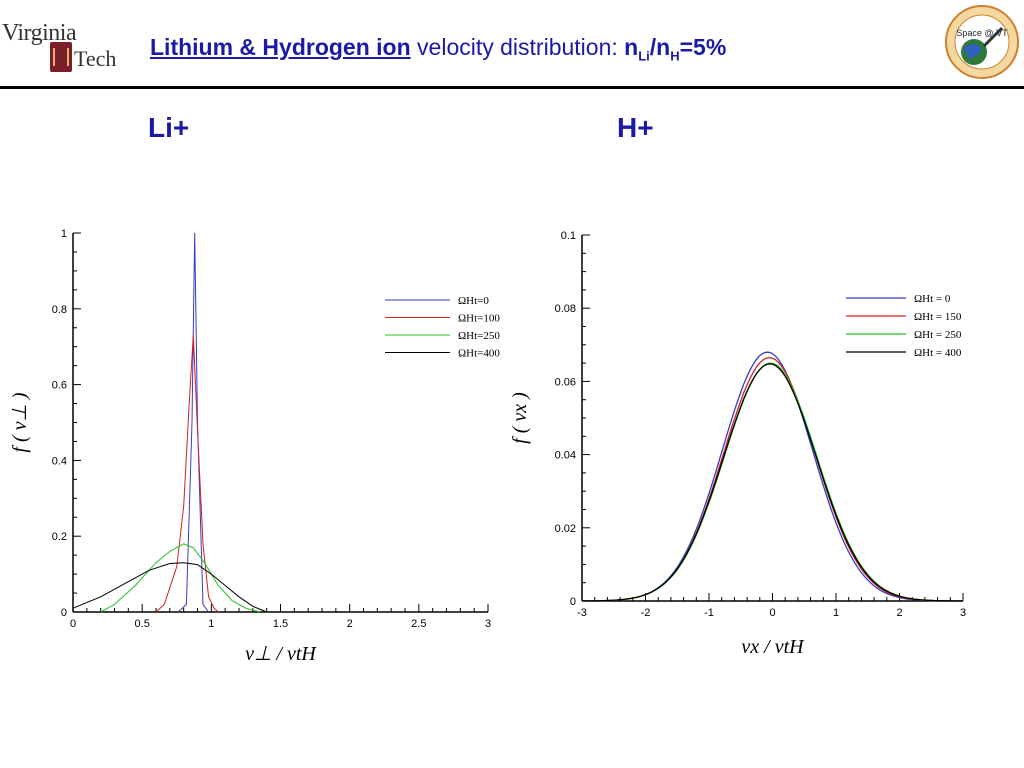  What do you see at coordinates (982, 33) in the screenshot?
I see `seal-text: Space @ VT` at bounding box center [982, 33].